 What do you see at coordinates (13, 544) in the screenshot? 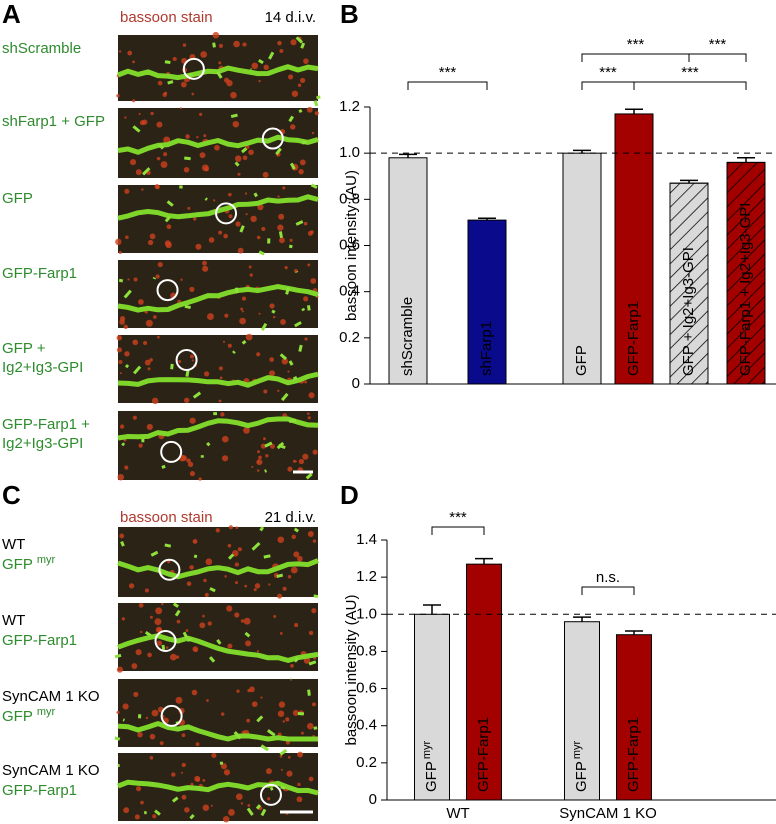
I see `row-genotype: WT` at bounding box center [13, 544].